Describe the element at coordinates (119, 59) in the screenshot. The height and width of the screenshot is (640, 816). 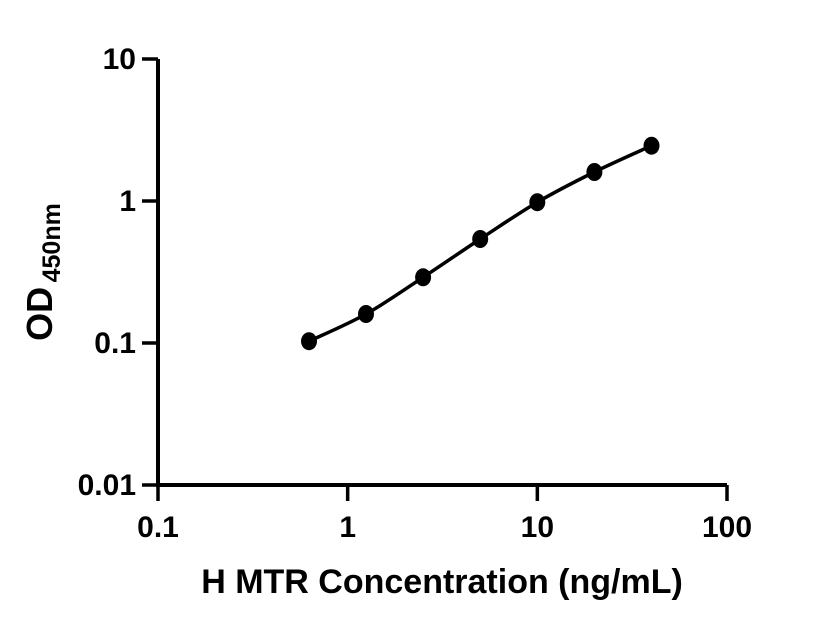
I see `y-tick-label: 10` at that location.